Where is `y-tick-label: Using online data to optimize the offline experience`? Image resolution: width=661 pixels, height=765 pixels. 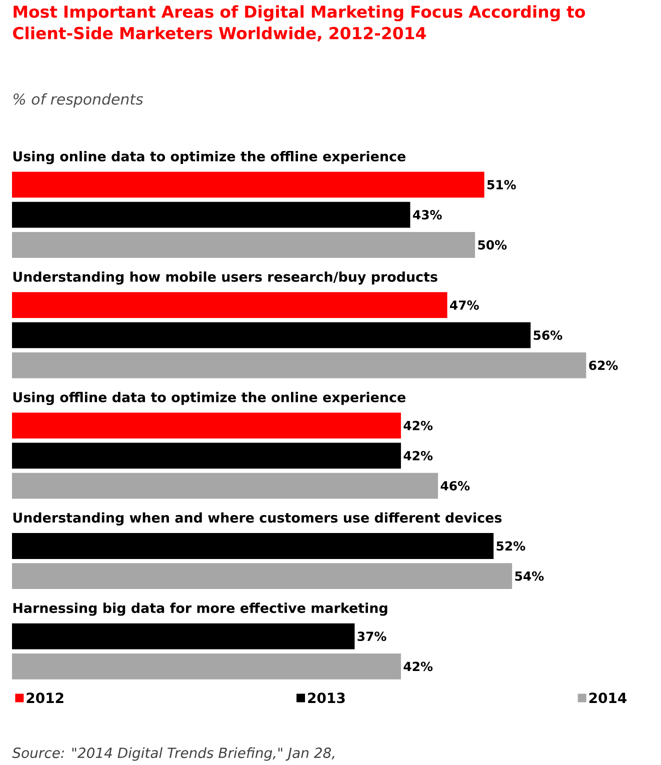
y-tick-label: Using online data to optimize the offline experience is located at coordinates (209, 157).